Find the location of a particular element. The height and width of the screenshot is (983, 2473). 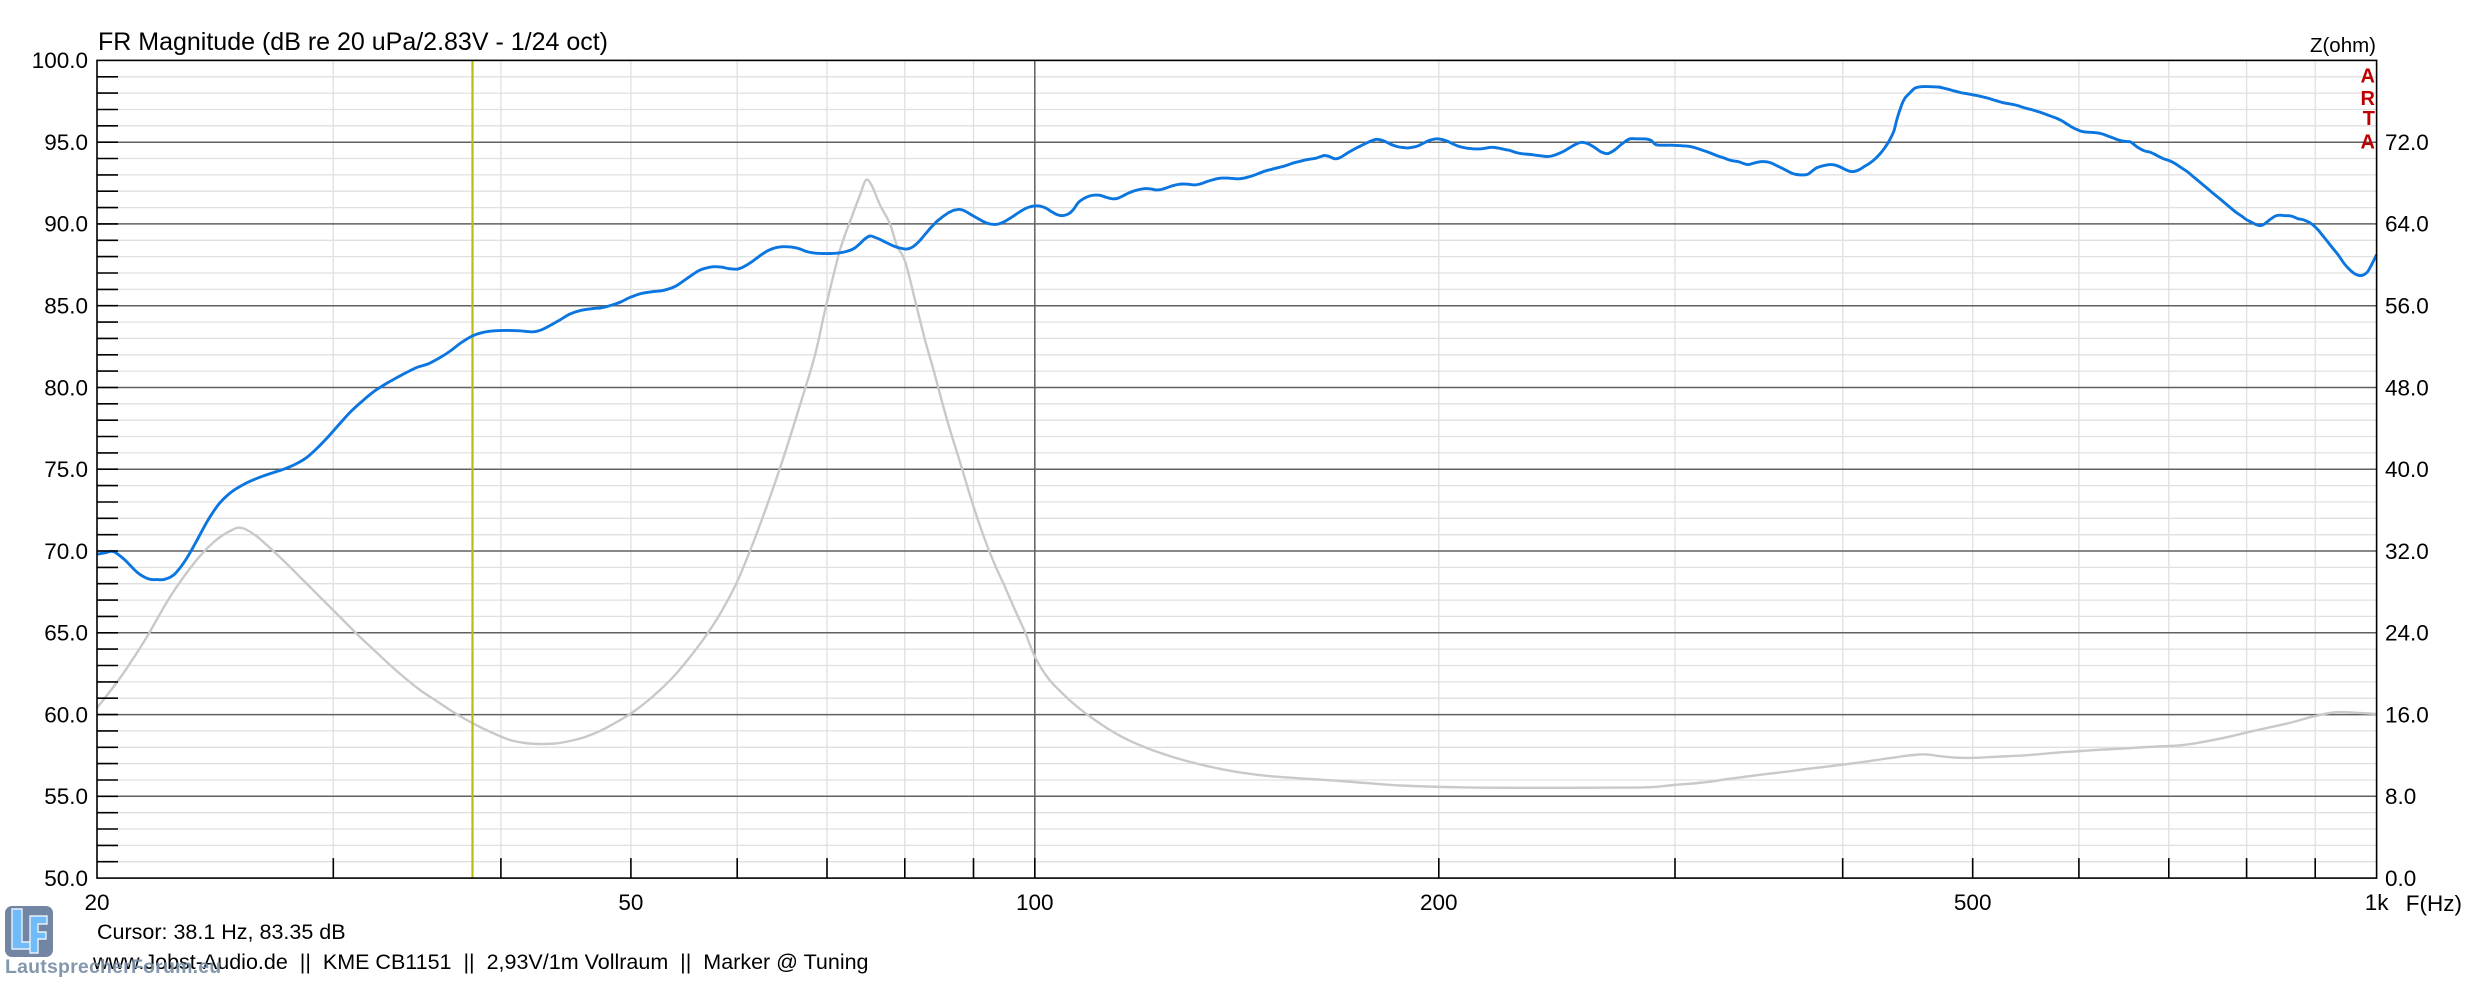

svg-text: F(Hz) is located at coordinates (2434, 903).